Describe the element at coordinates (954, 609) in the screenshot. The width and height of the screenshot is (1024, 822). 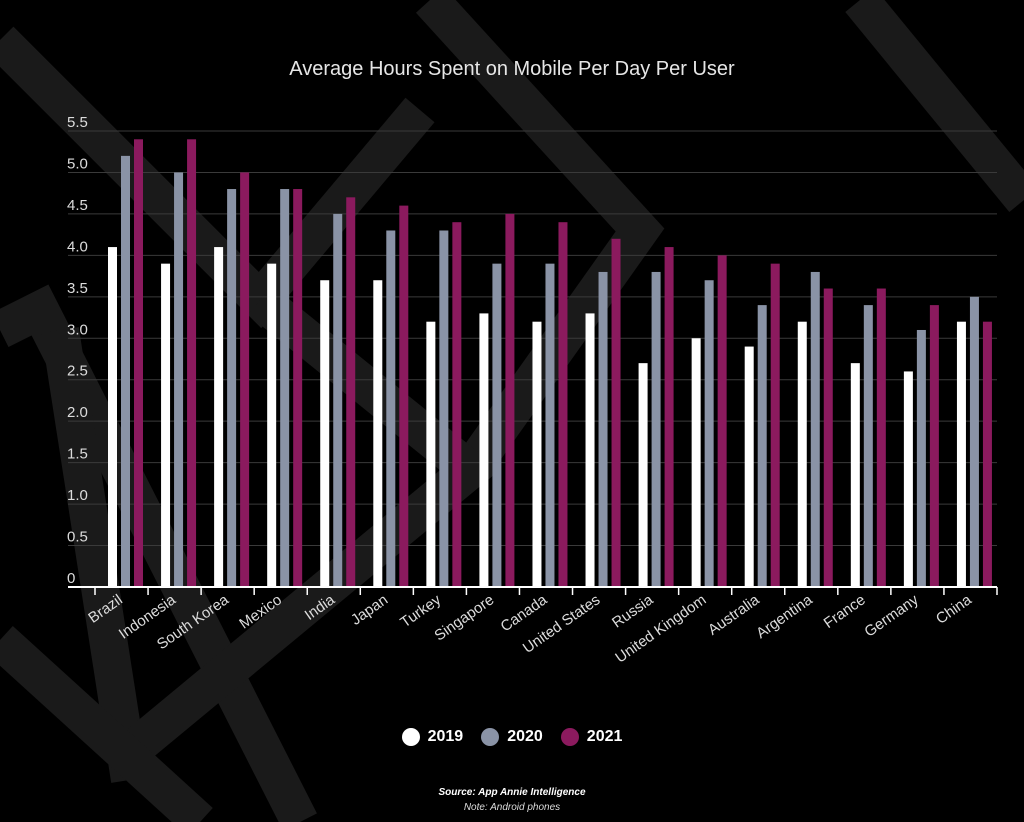
I see `x-tick-label: China` at that location.